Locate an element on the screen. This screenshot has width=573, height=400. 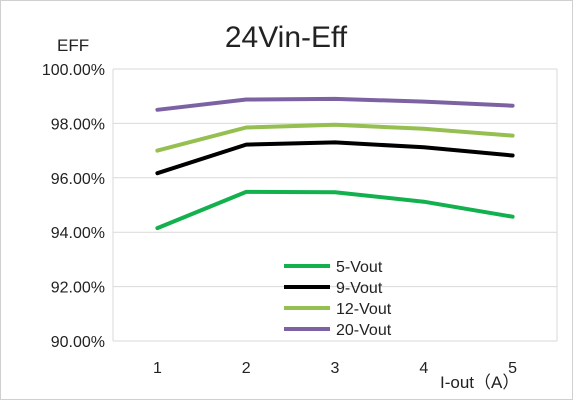
x-tick-label: 1 is located at coordinates (157, 368).